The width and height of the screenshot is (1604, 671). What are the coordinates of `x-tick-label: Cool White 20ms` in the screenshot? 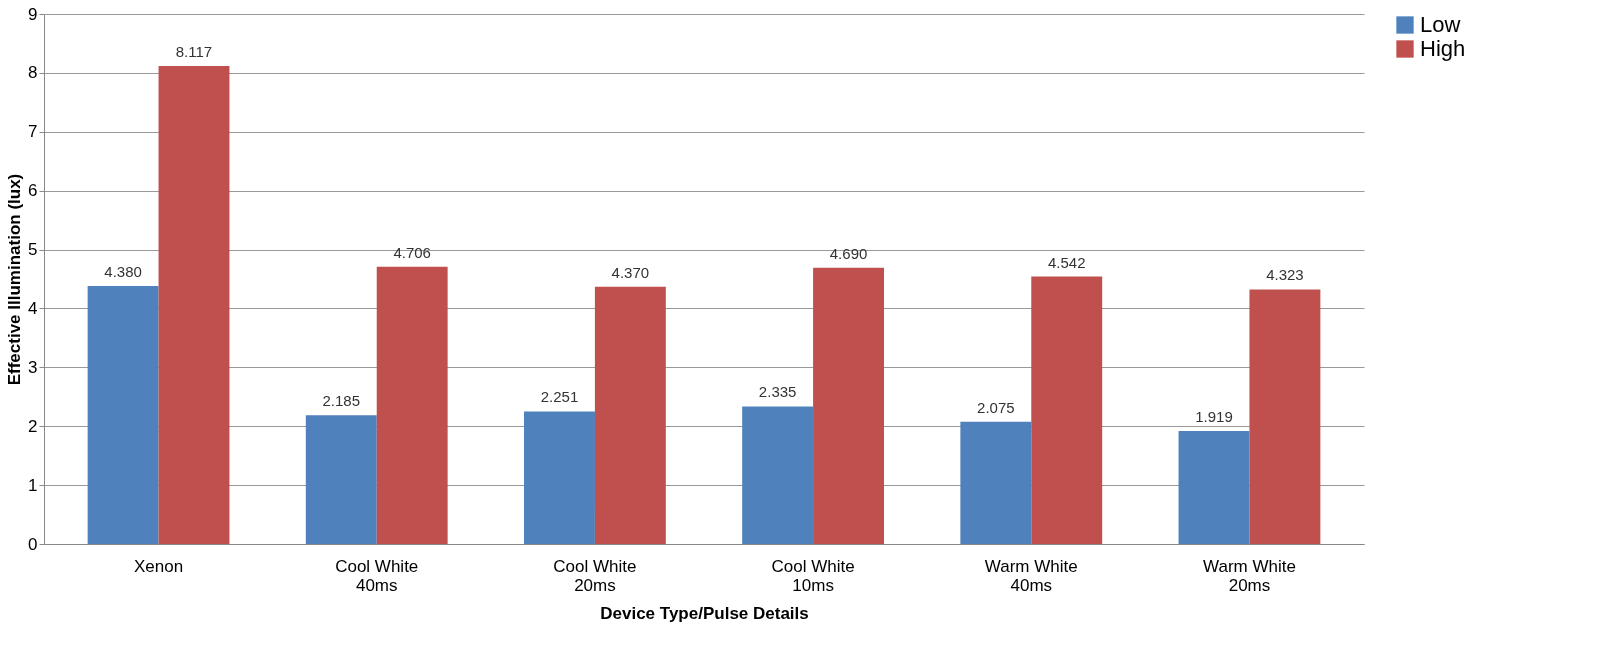 It's located at (595, 575).